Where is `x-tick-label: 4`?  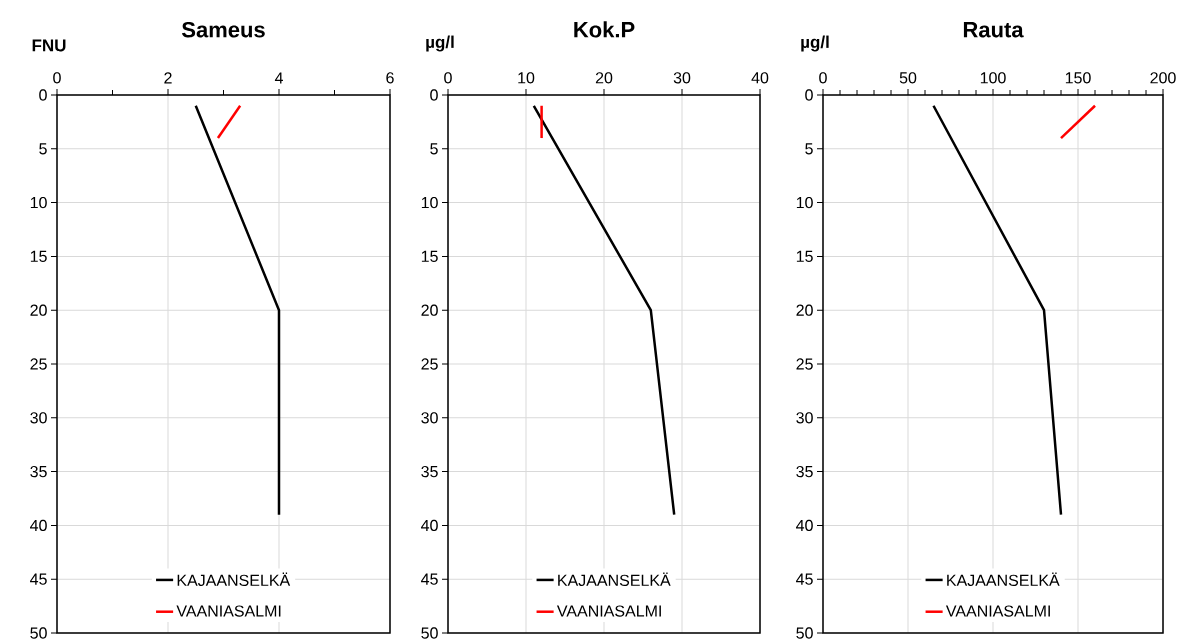 x-tick-label: 4 is located at coordinates (278, 78).